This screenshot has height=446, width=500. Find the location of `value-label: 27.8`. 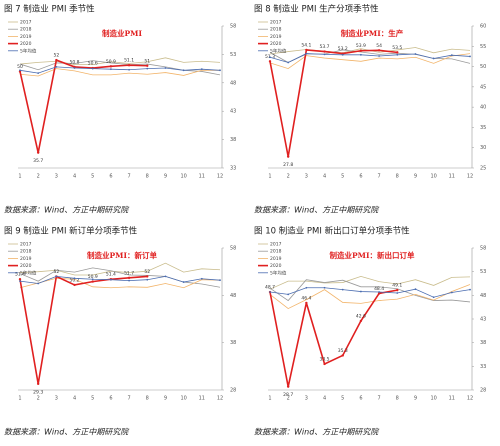

value-label: 27.8 is located at coordinates (288, 165).